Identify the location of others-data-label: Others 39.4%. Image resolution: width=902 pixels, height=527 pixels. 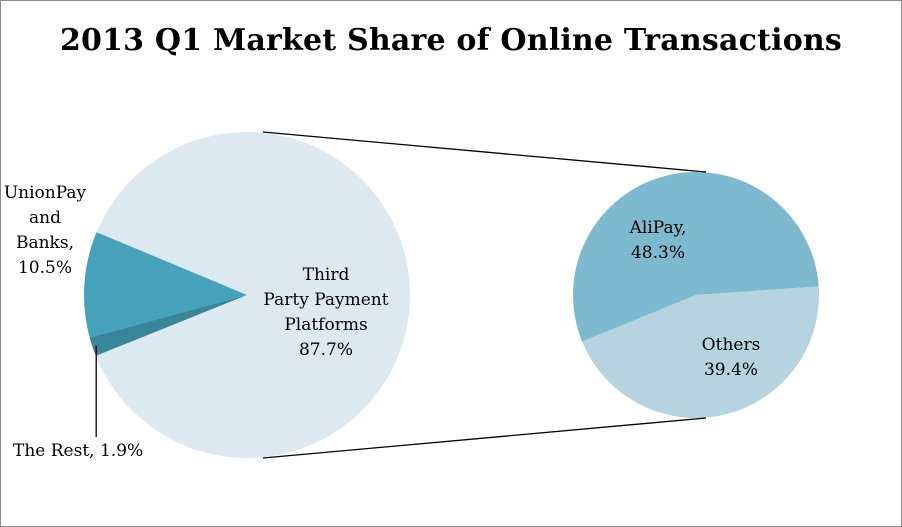
(731, 358).